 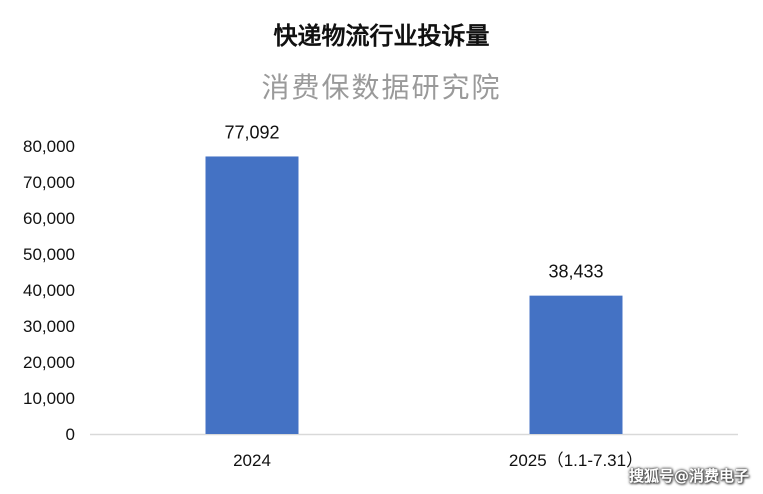 I want to click on y-tick-label: 30,000, so click(x=49, y=326).